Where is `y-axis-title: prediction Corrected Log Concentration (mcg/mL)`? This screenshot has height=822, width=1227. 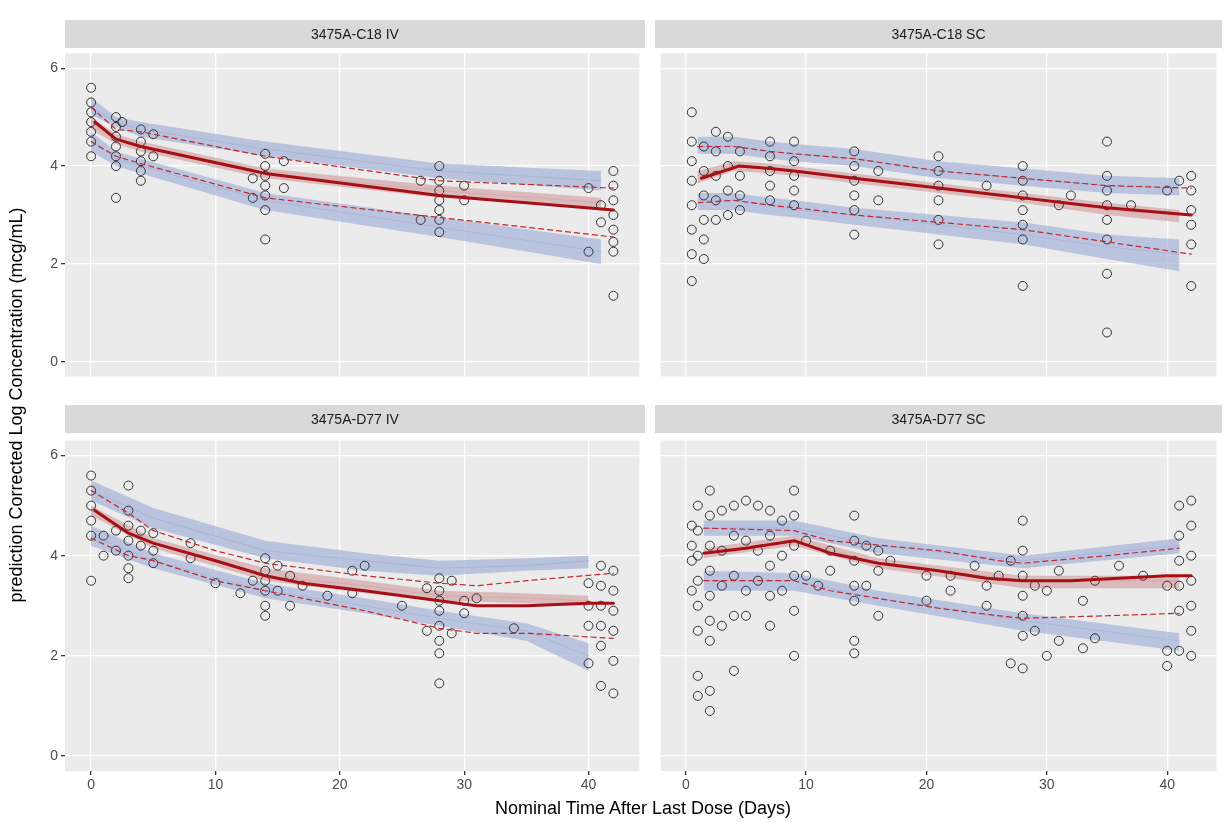
y-axis-title: prediction Corrected Log Concentration (mcg/mL) is located at coordinates (16, 405).